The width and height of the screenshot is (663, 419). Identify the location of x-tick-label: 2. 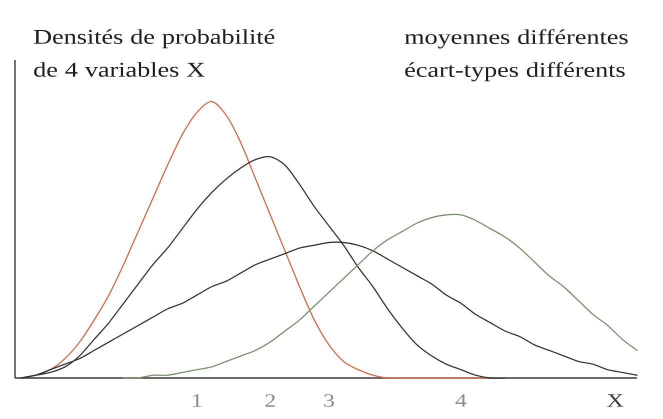
(270, 400).